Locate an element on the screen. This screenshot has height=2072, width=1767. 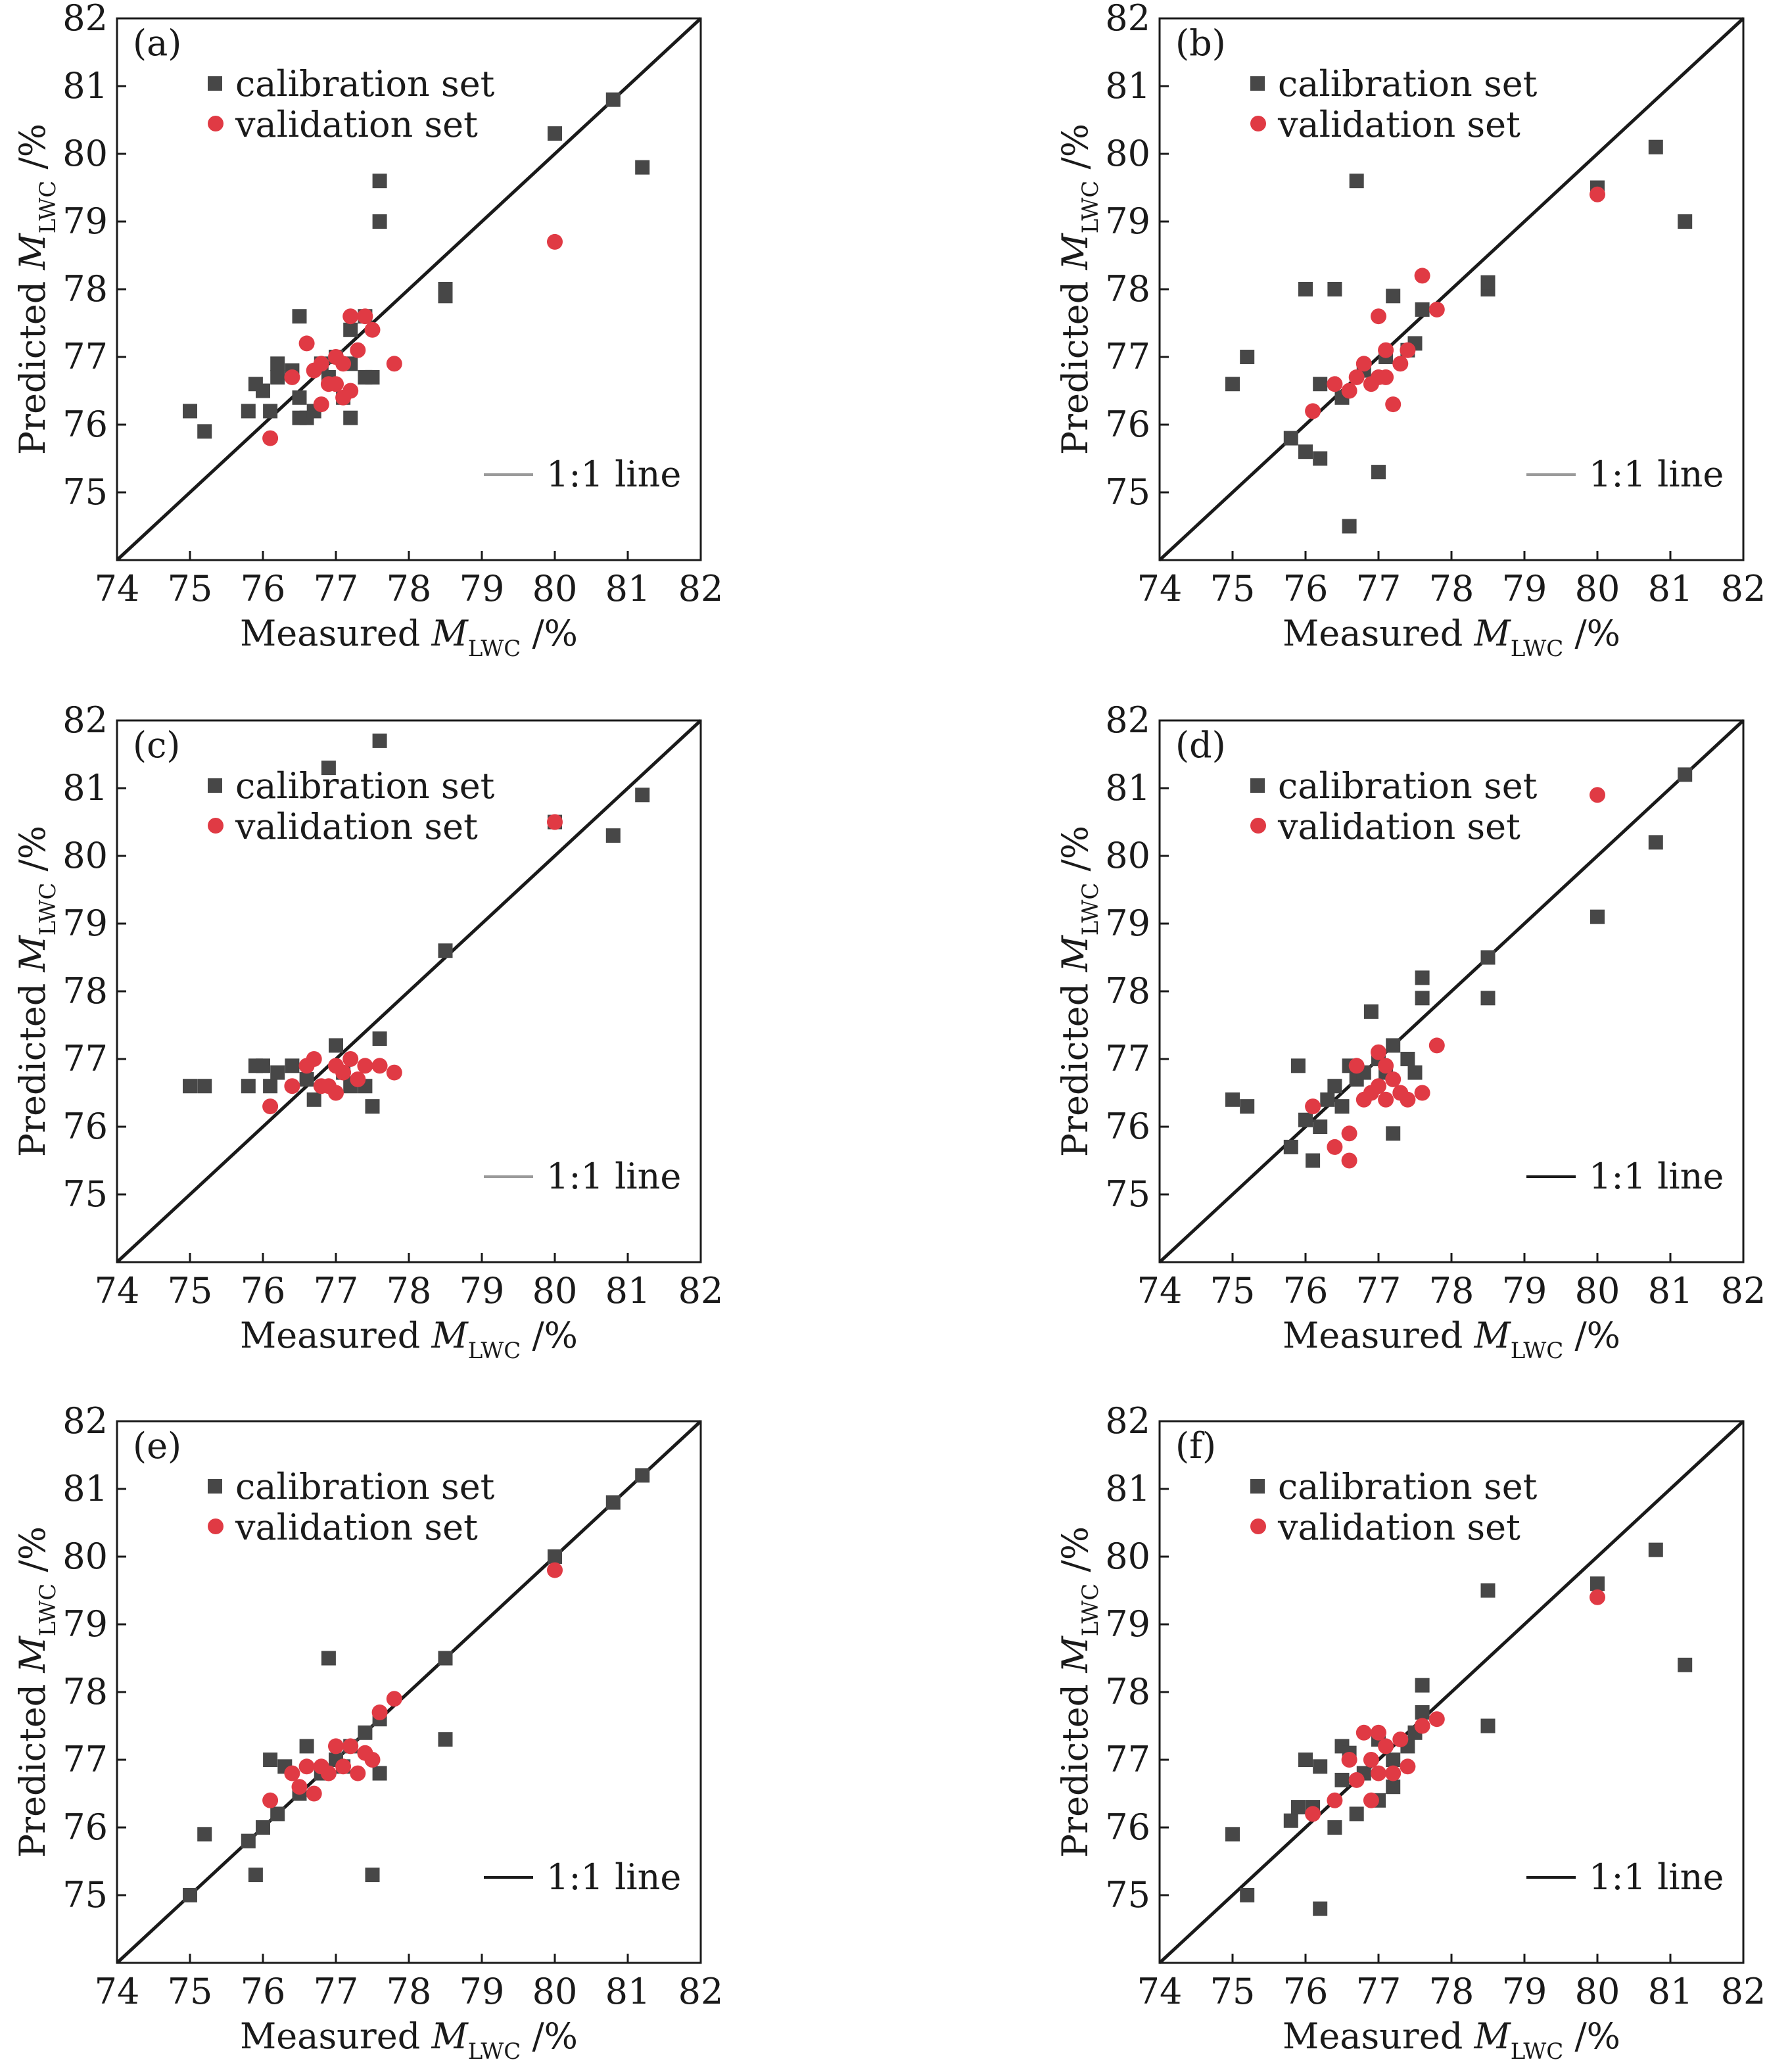
x-tick-label: 81 is located at coordinates (628, 1290).